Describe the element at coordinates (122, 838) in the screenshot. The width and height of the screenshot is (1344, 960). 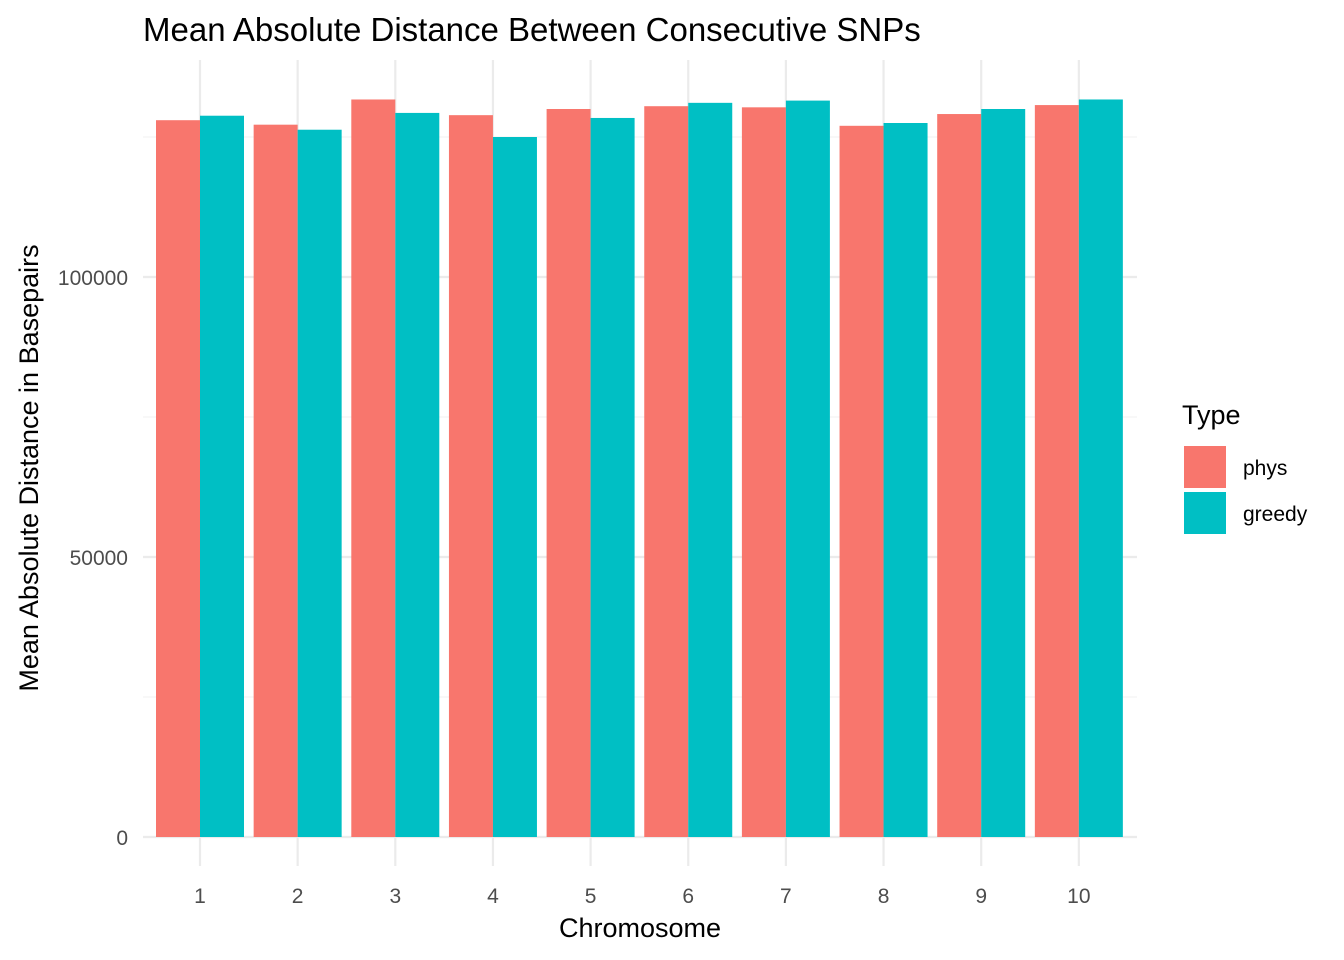
I see `y-tick-label: 0` at that location.